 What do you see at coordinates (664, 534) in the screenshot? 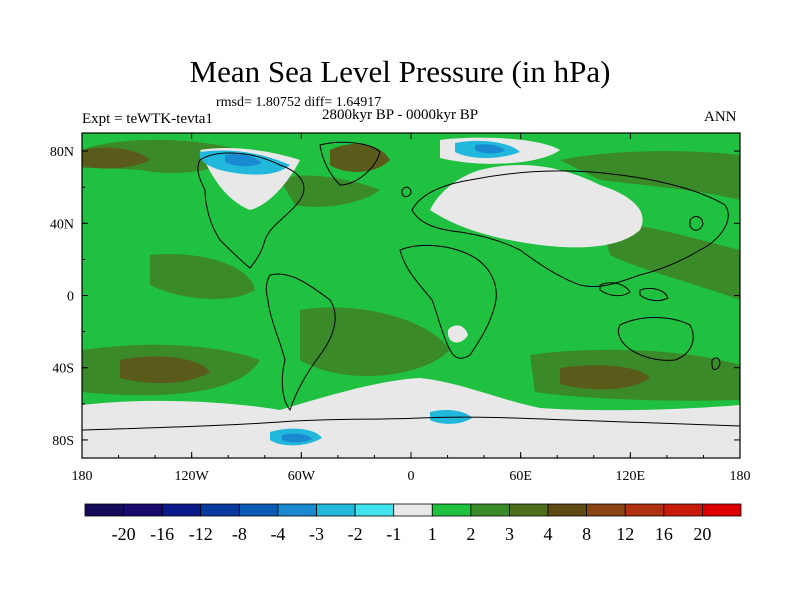
I see `colorbar-label: 16` at bounding box center [664, 534].